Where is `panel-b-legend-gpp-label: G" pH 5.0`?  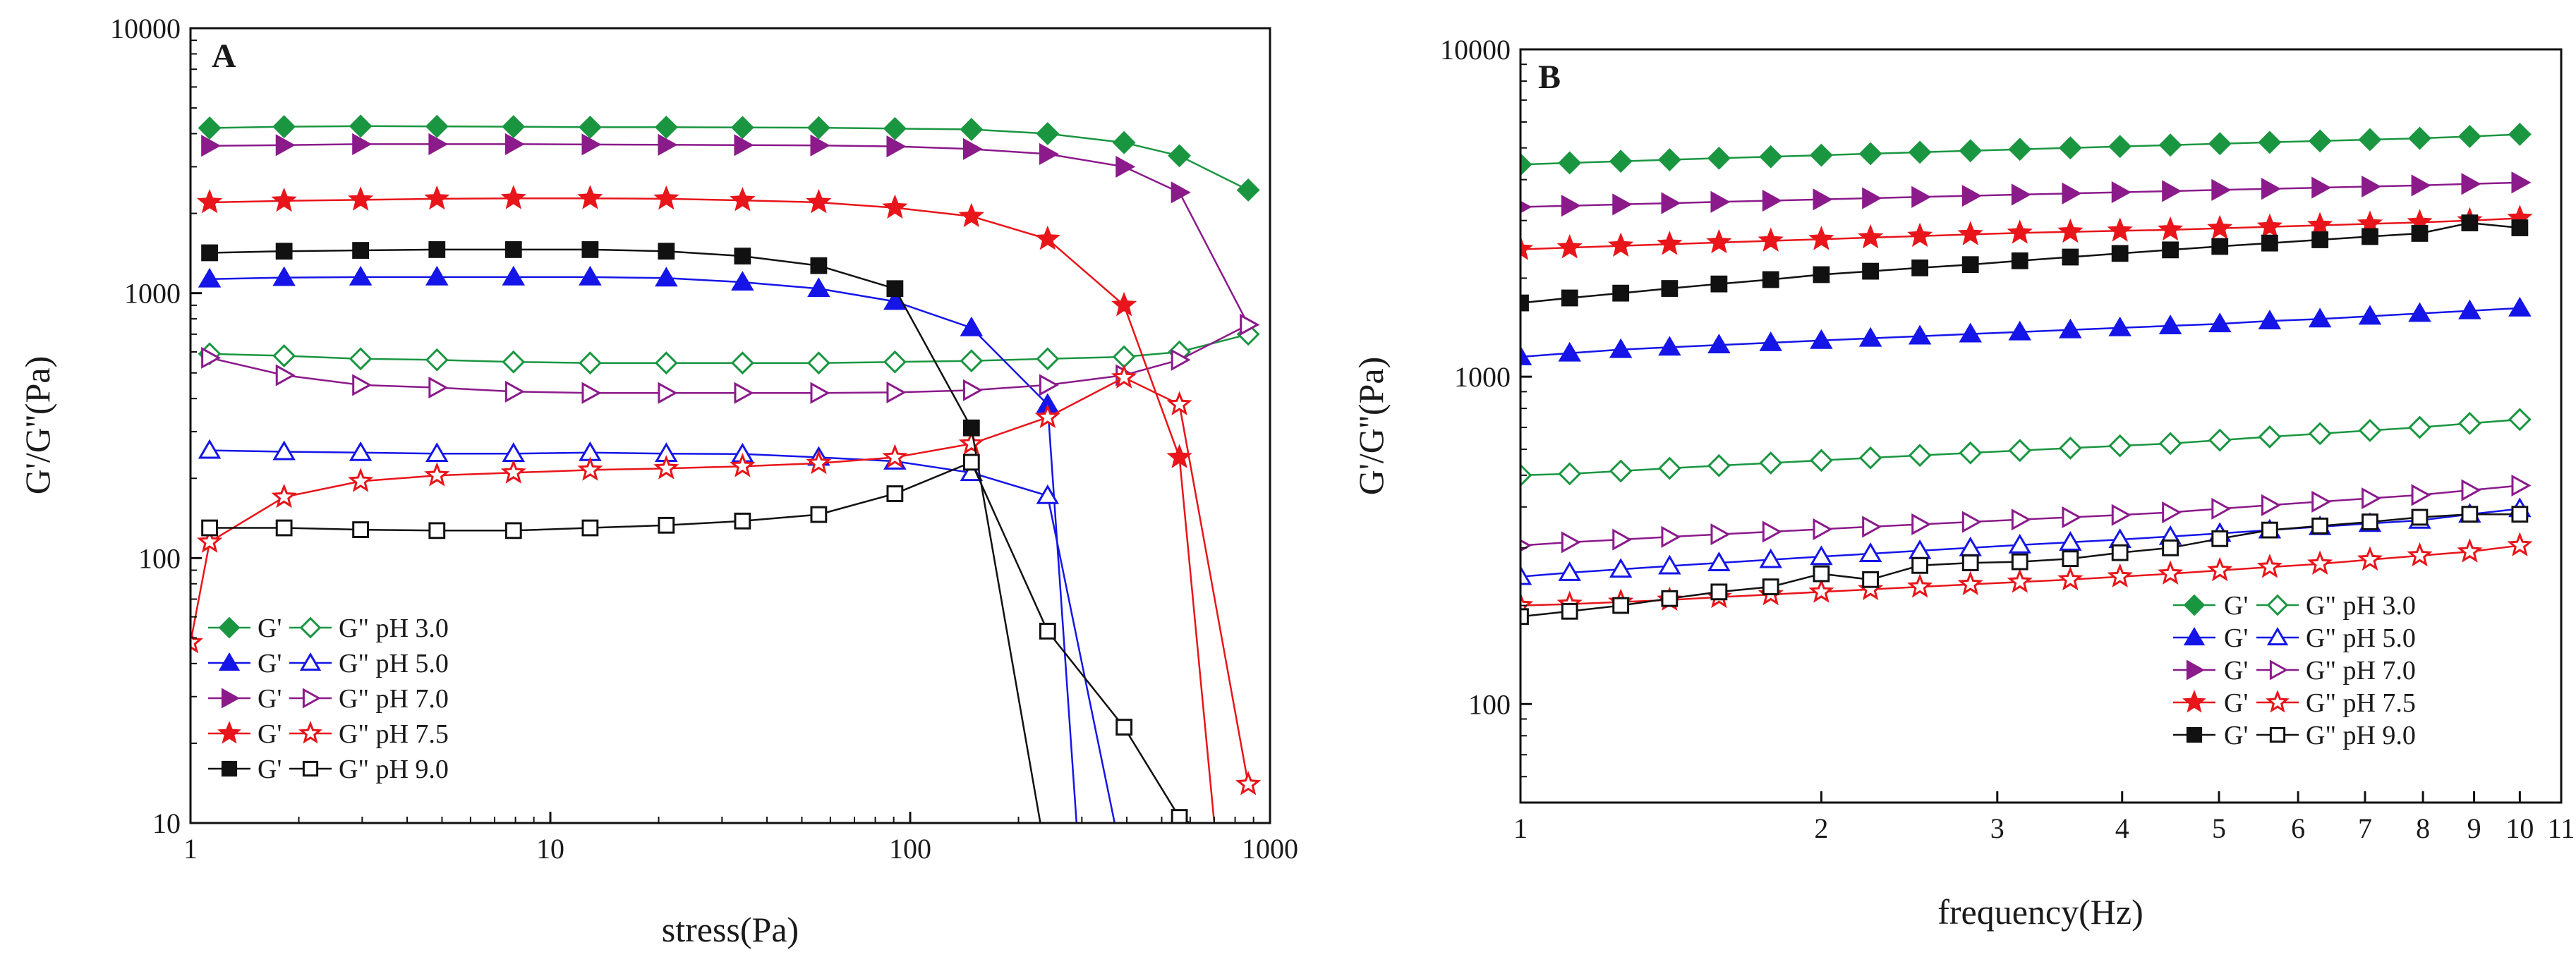
panel-b-legend-gpp-label: G" pH 5.0 is located at coordinates (2361, 638).